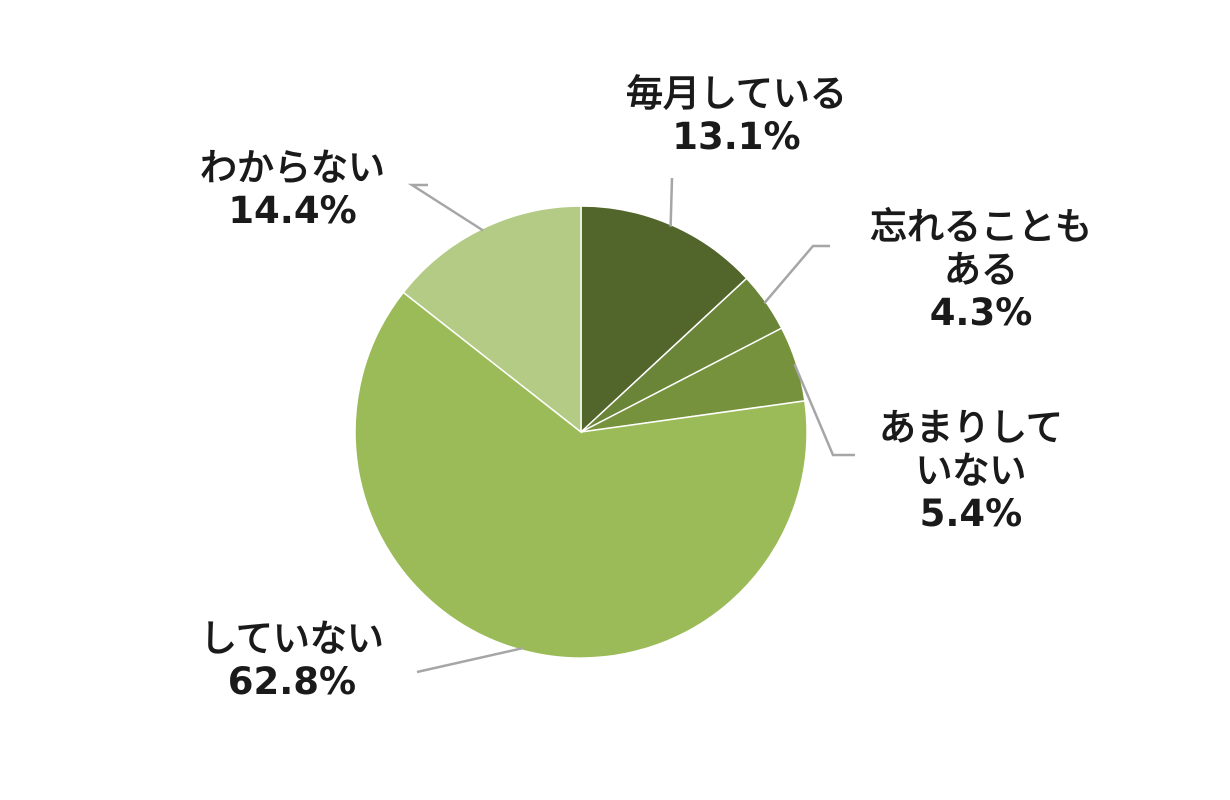 The image size is (1230, 800). I want to click on data-label-category: いない, so click(971, 470).